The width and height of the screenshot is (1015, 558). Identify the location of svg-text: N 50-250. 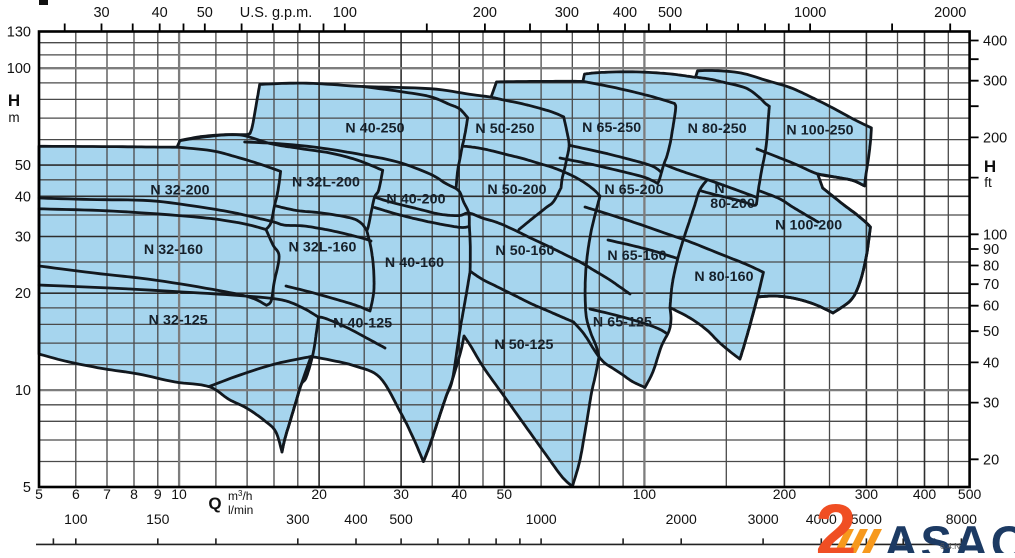
(504, 129).